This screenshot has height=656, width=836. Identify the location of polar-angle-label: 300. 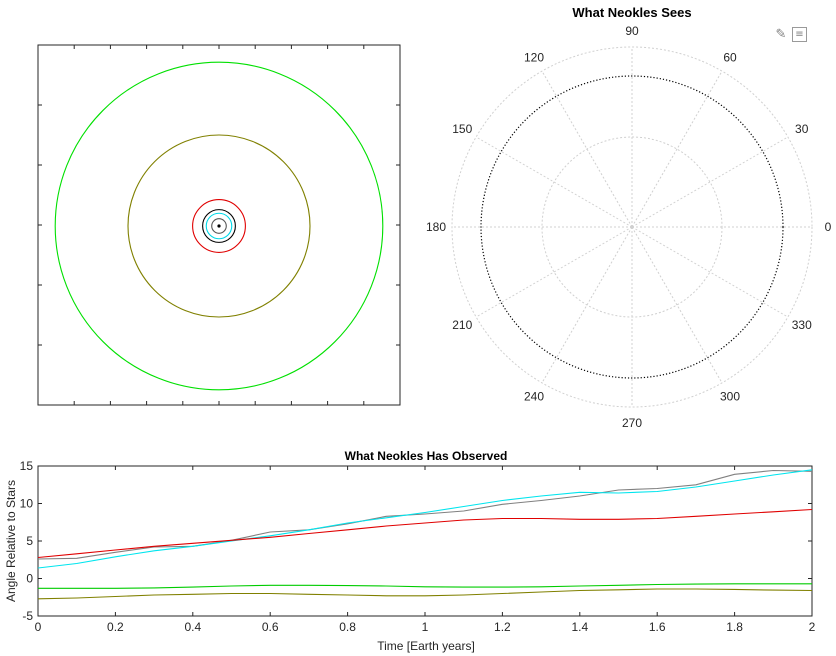
(730, 397).